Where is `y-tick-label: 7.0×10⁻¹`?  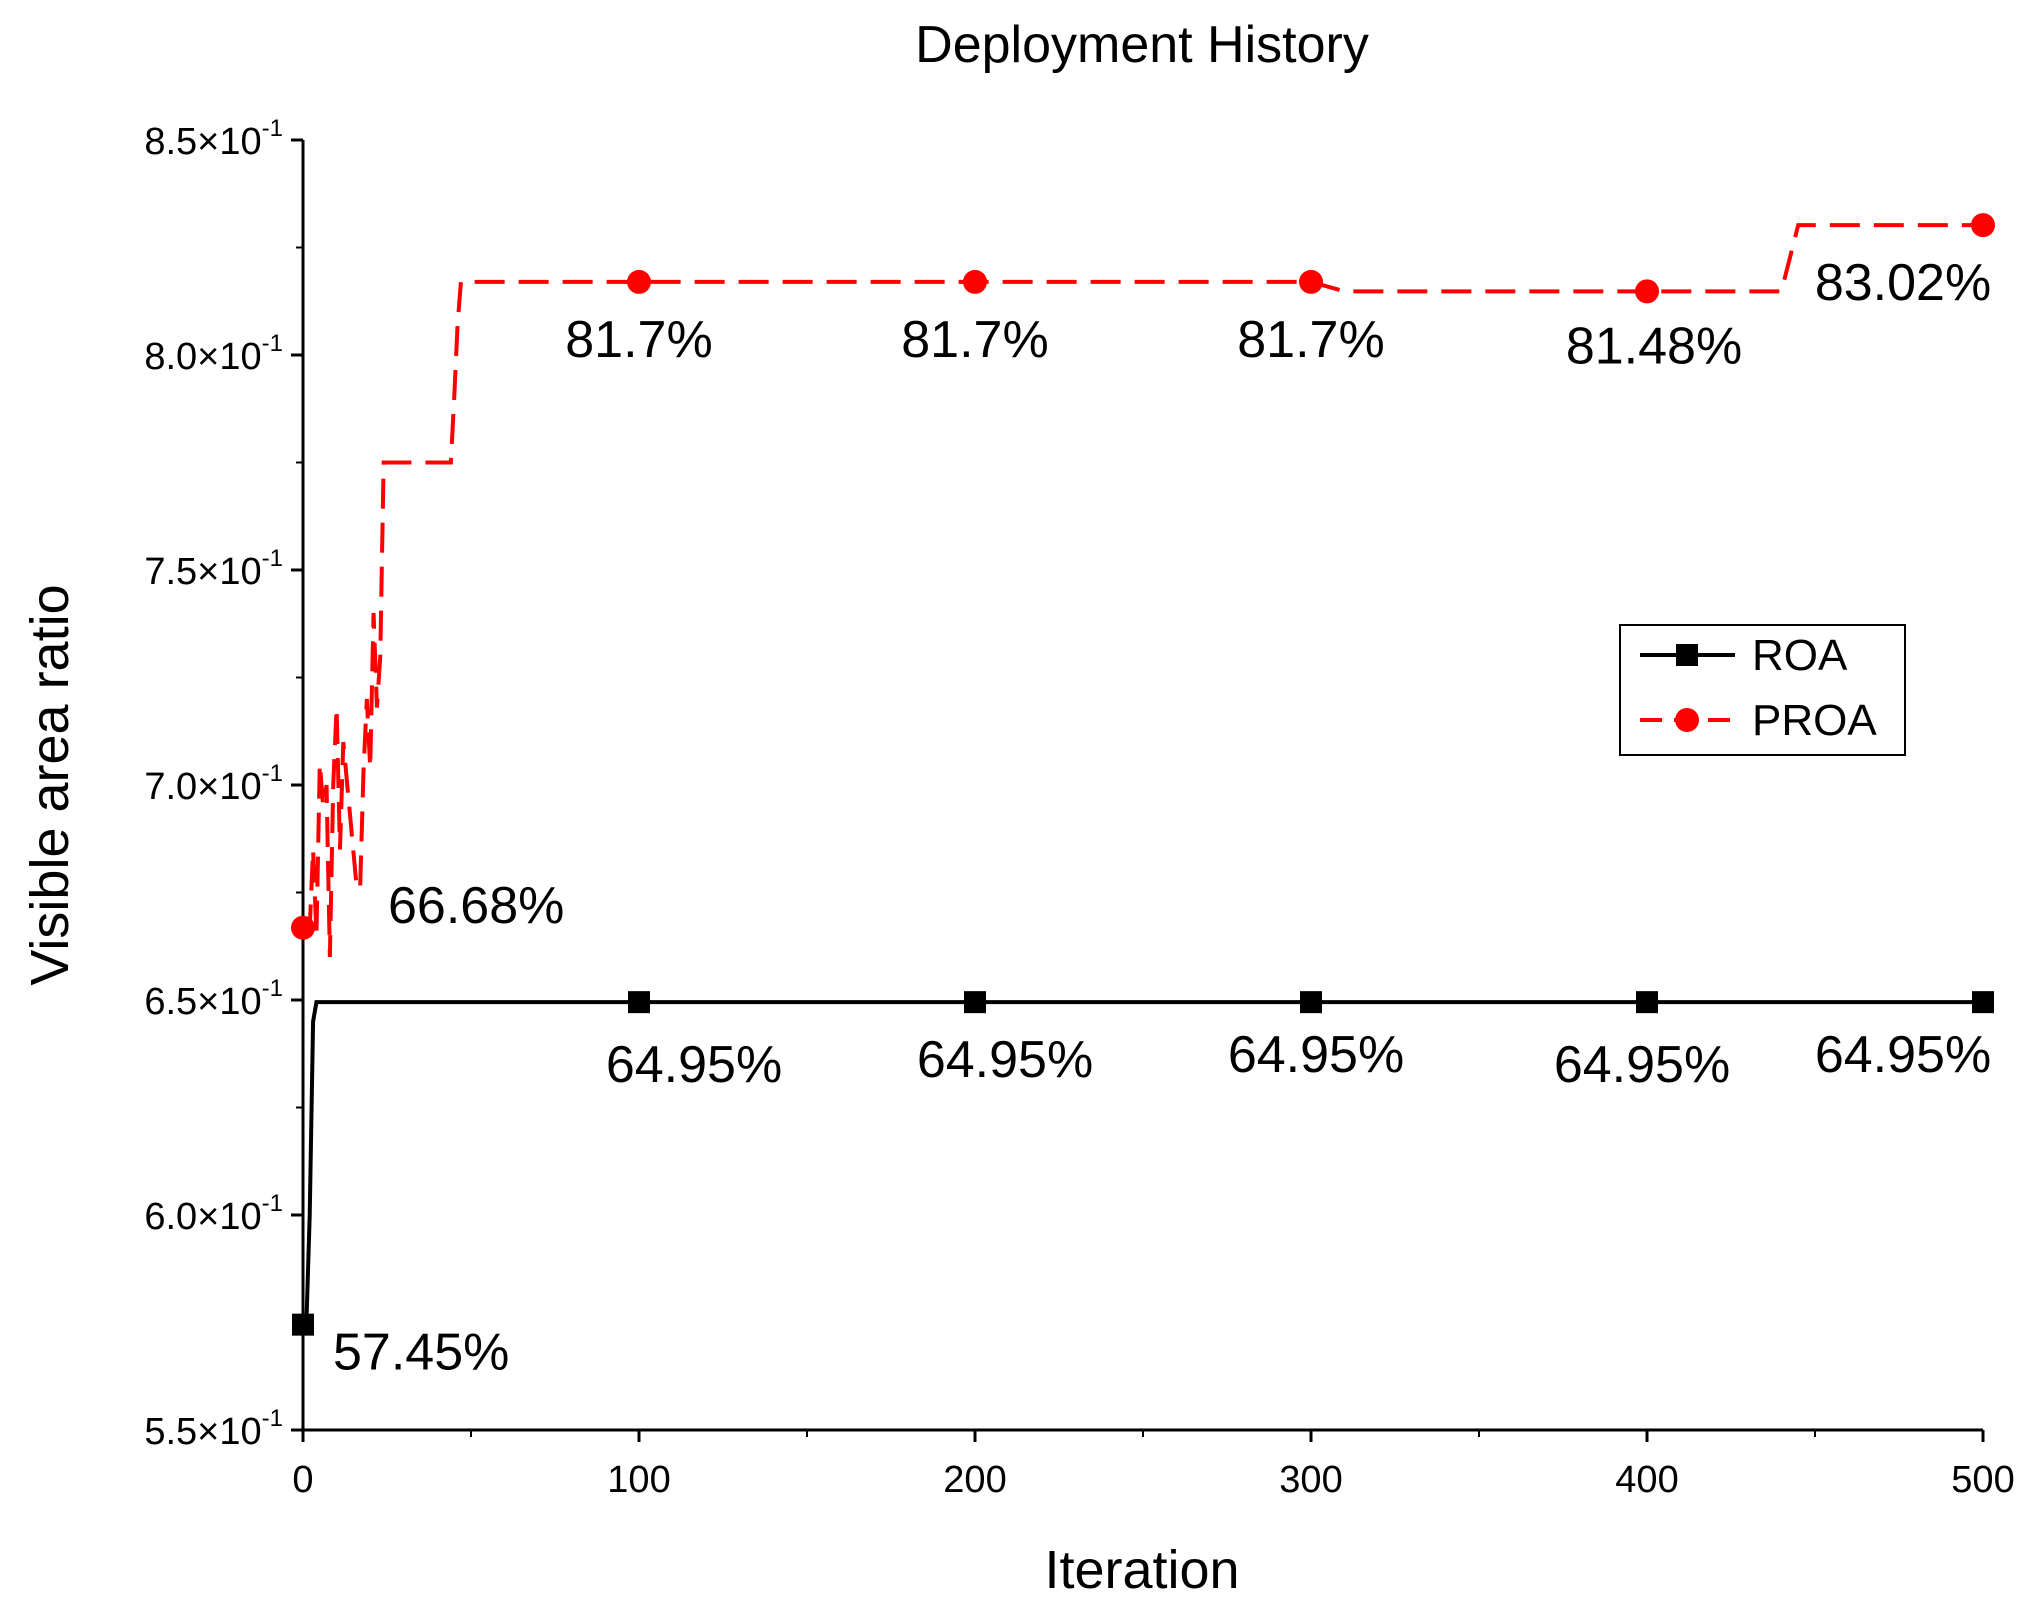 y-tick-label: 7.0×10⁻¹ is located at coordinates (213, 784).